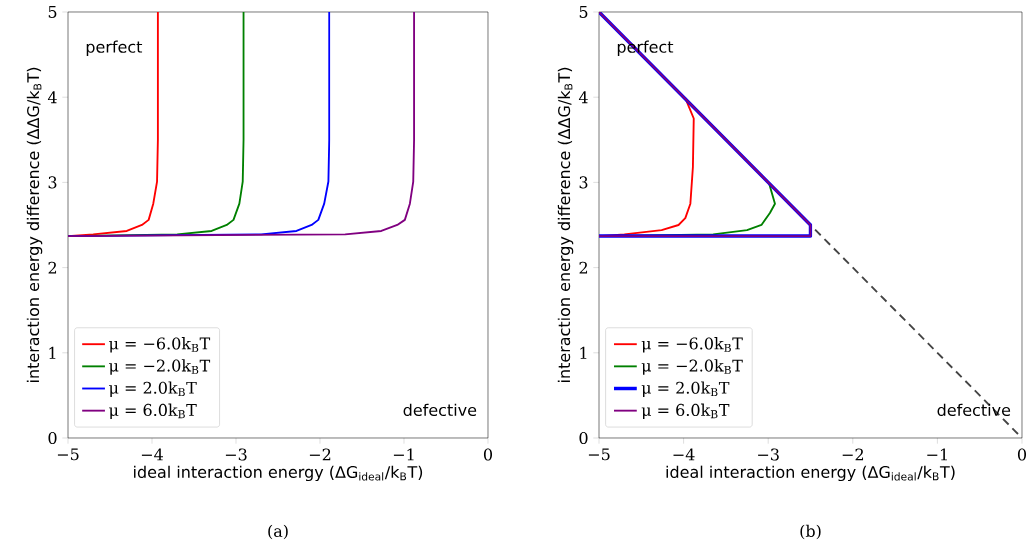 This screenshot has width=1029, height=552. I want to click on annotation: perfect, so click(114, 48).